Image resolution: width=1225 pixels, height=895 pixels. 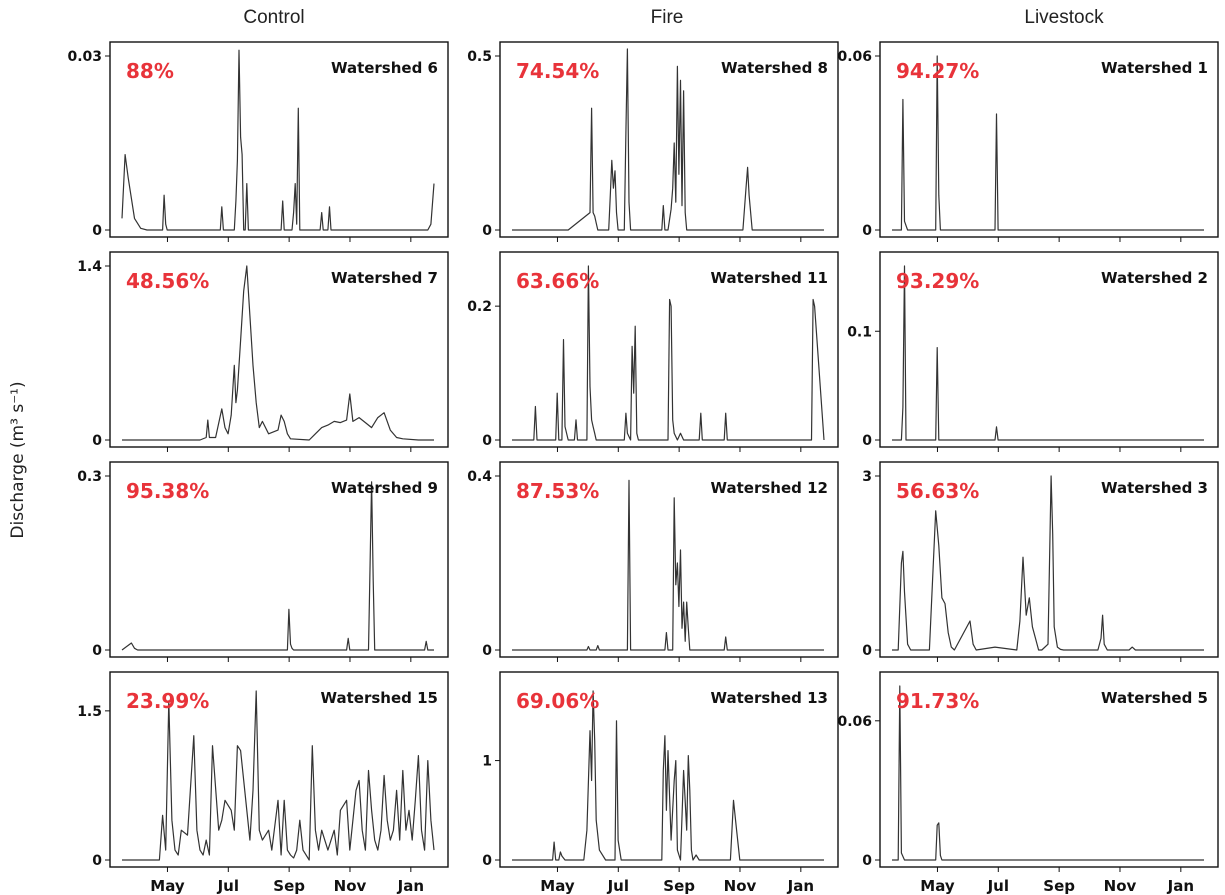 What do you see at coordinates (557, 491) in the screenshot?
I see `percent-label: 87.53%` at bounding box center [557, 491].